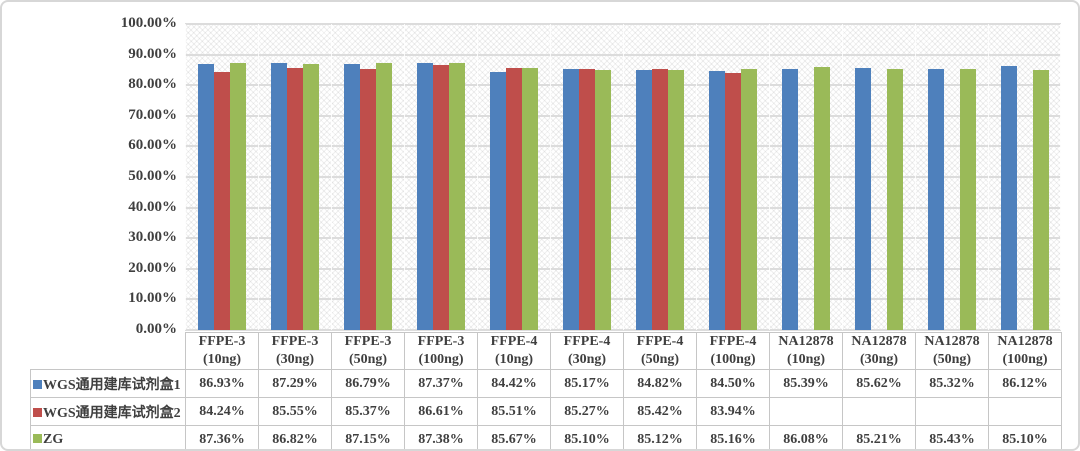  I want to click on value-cell: 85.12%, so click(660, 437).